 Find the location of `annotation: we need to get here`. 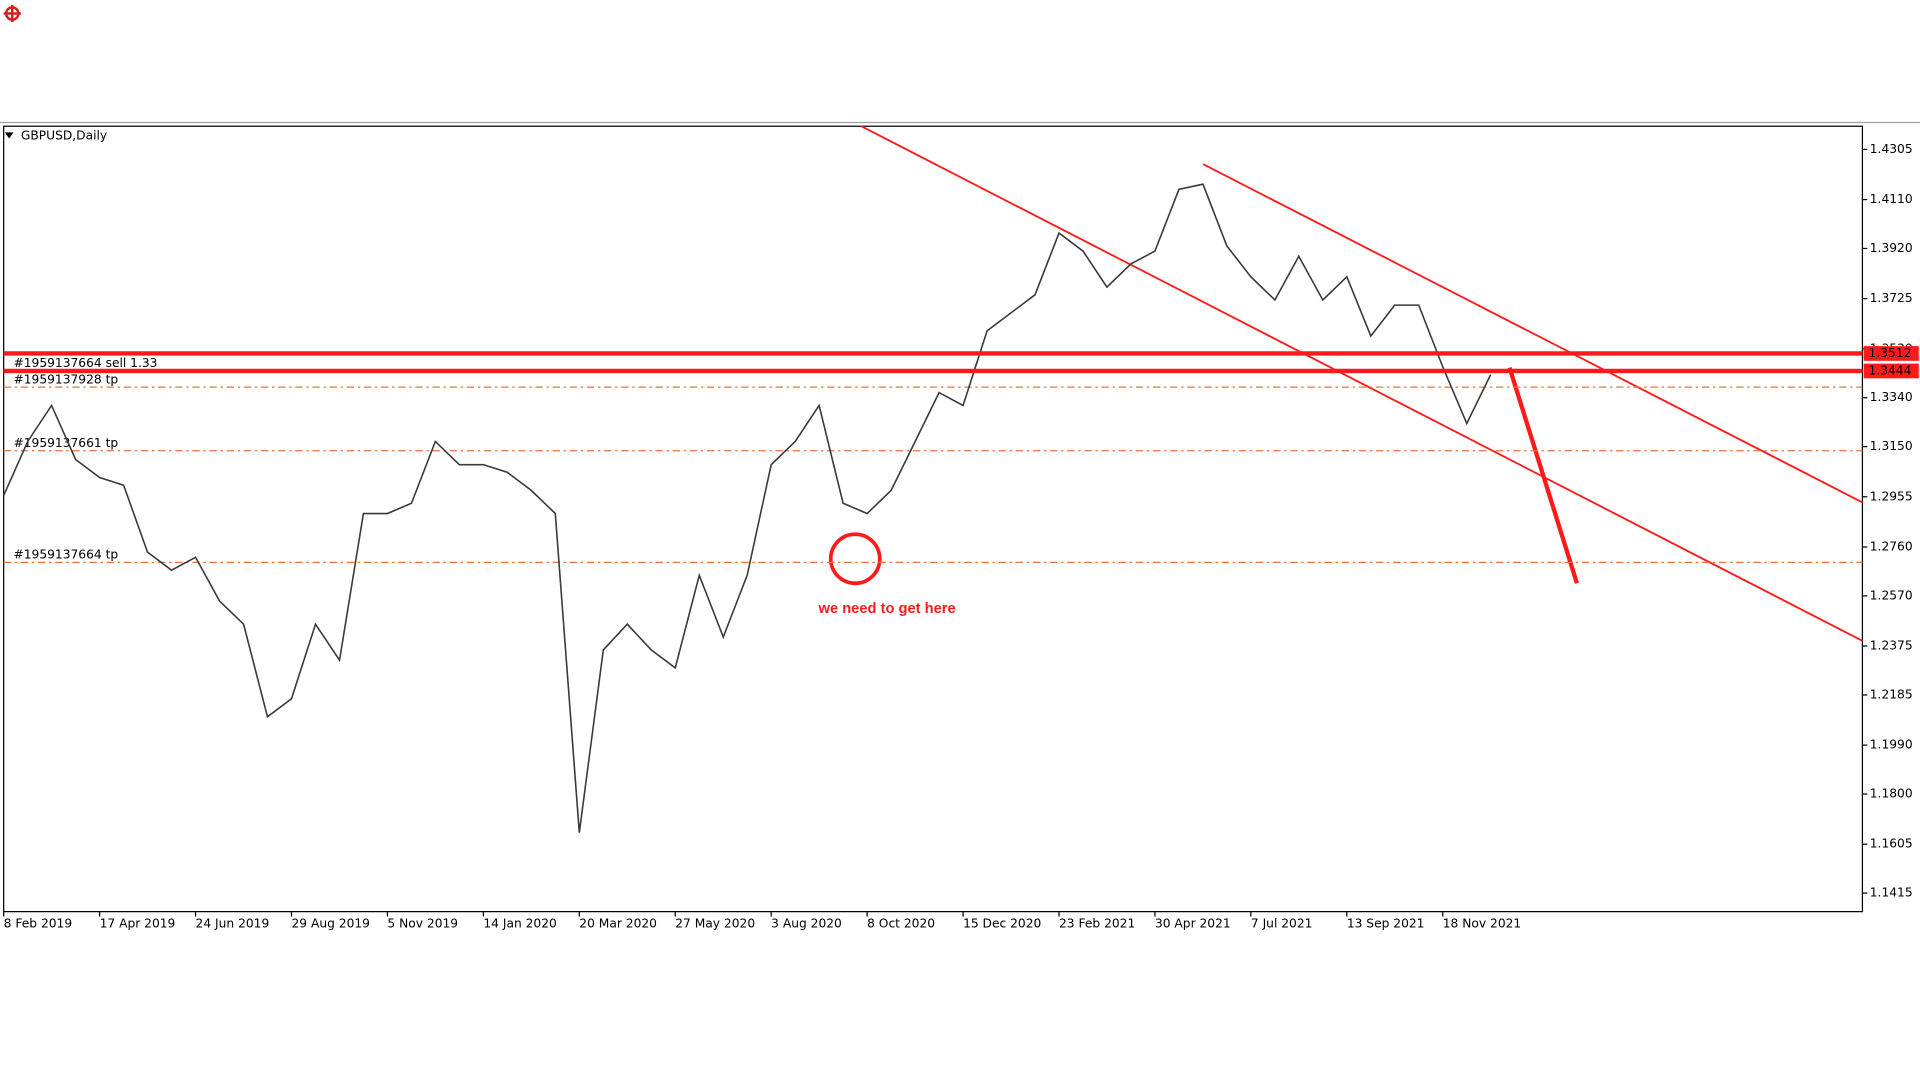

annotation: we need to get here is located at coordinates (887, 609).